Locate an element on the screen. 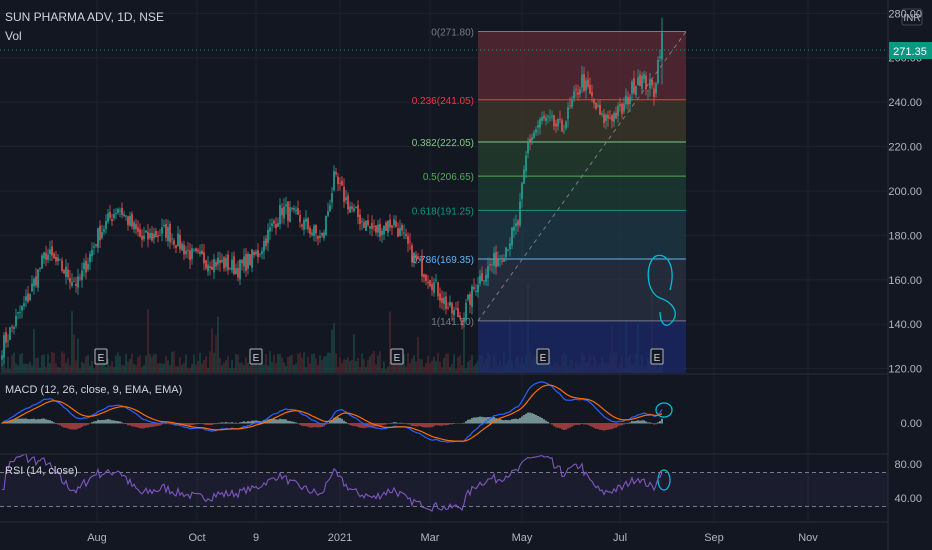 The image size is (932, 550). macd-label: MACD (12, 26, close, 9, EMA, EMA) is located at coordinates (93, 390).